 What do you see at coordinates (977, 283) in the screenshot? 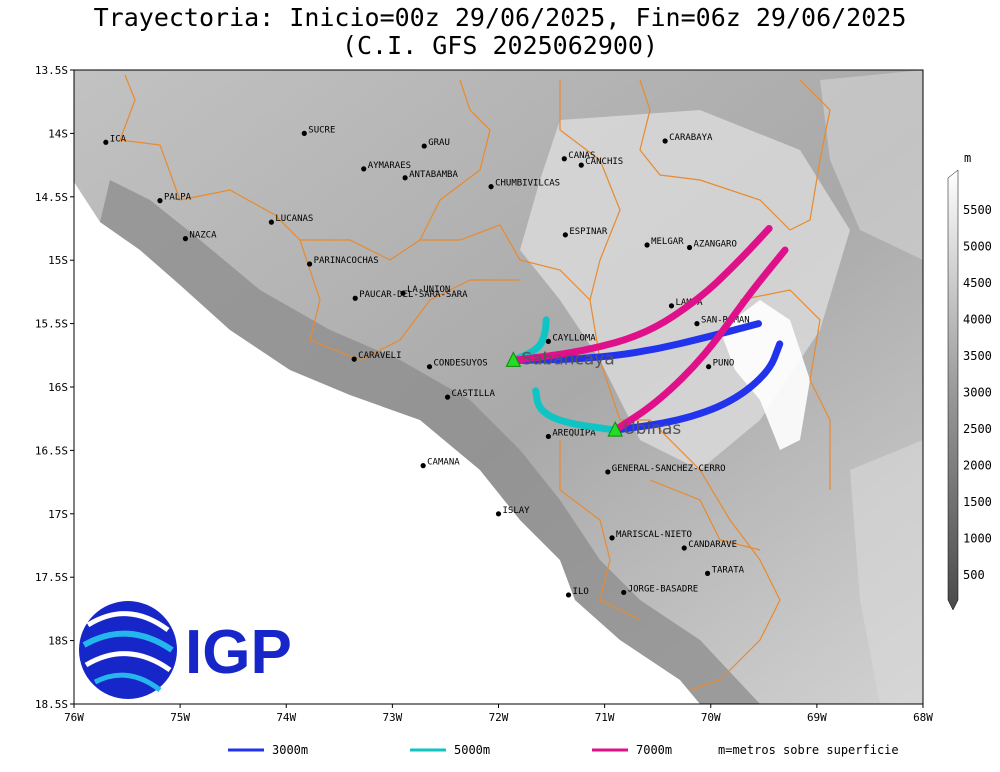
I see `colorbar-level: 4500` at bounding box center [977, 283].